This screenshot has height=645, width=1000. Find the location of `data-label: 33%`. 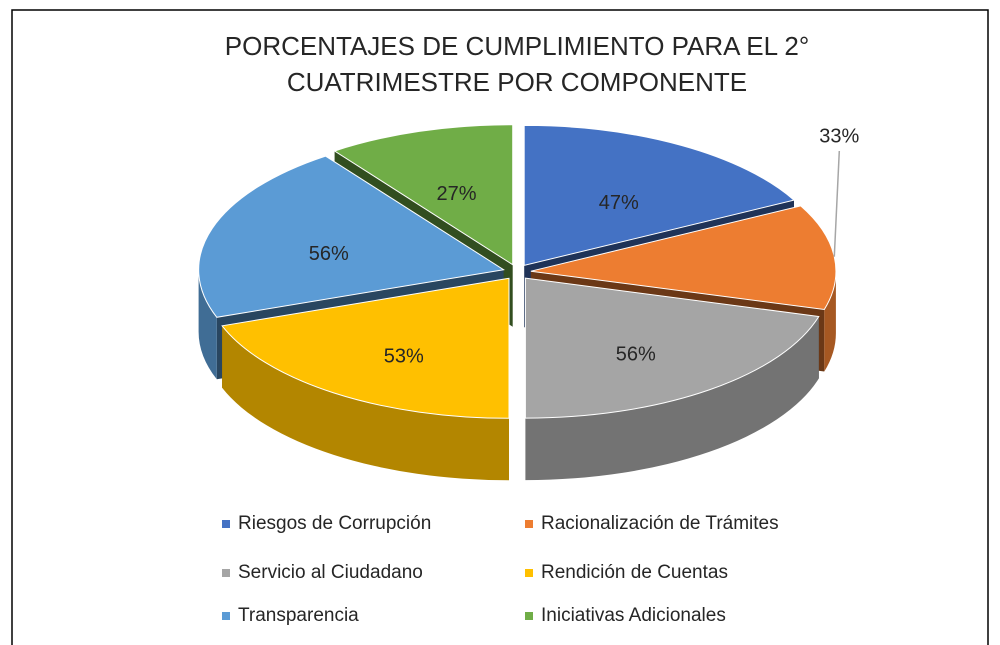

data-label: 33% is located at coordinates (839, 136).